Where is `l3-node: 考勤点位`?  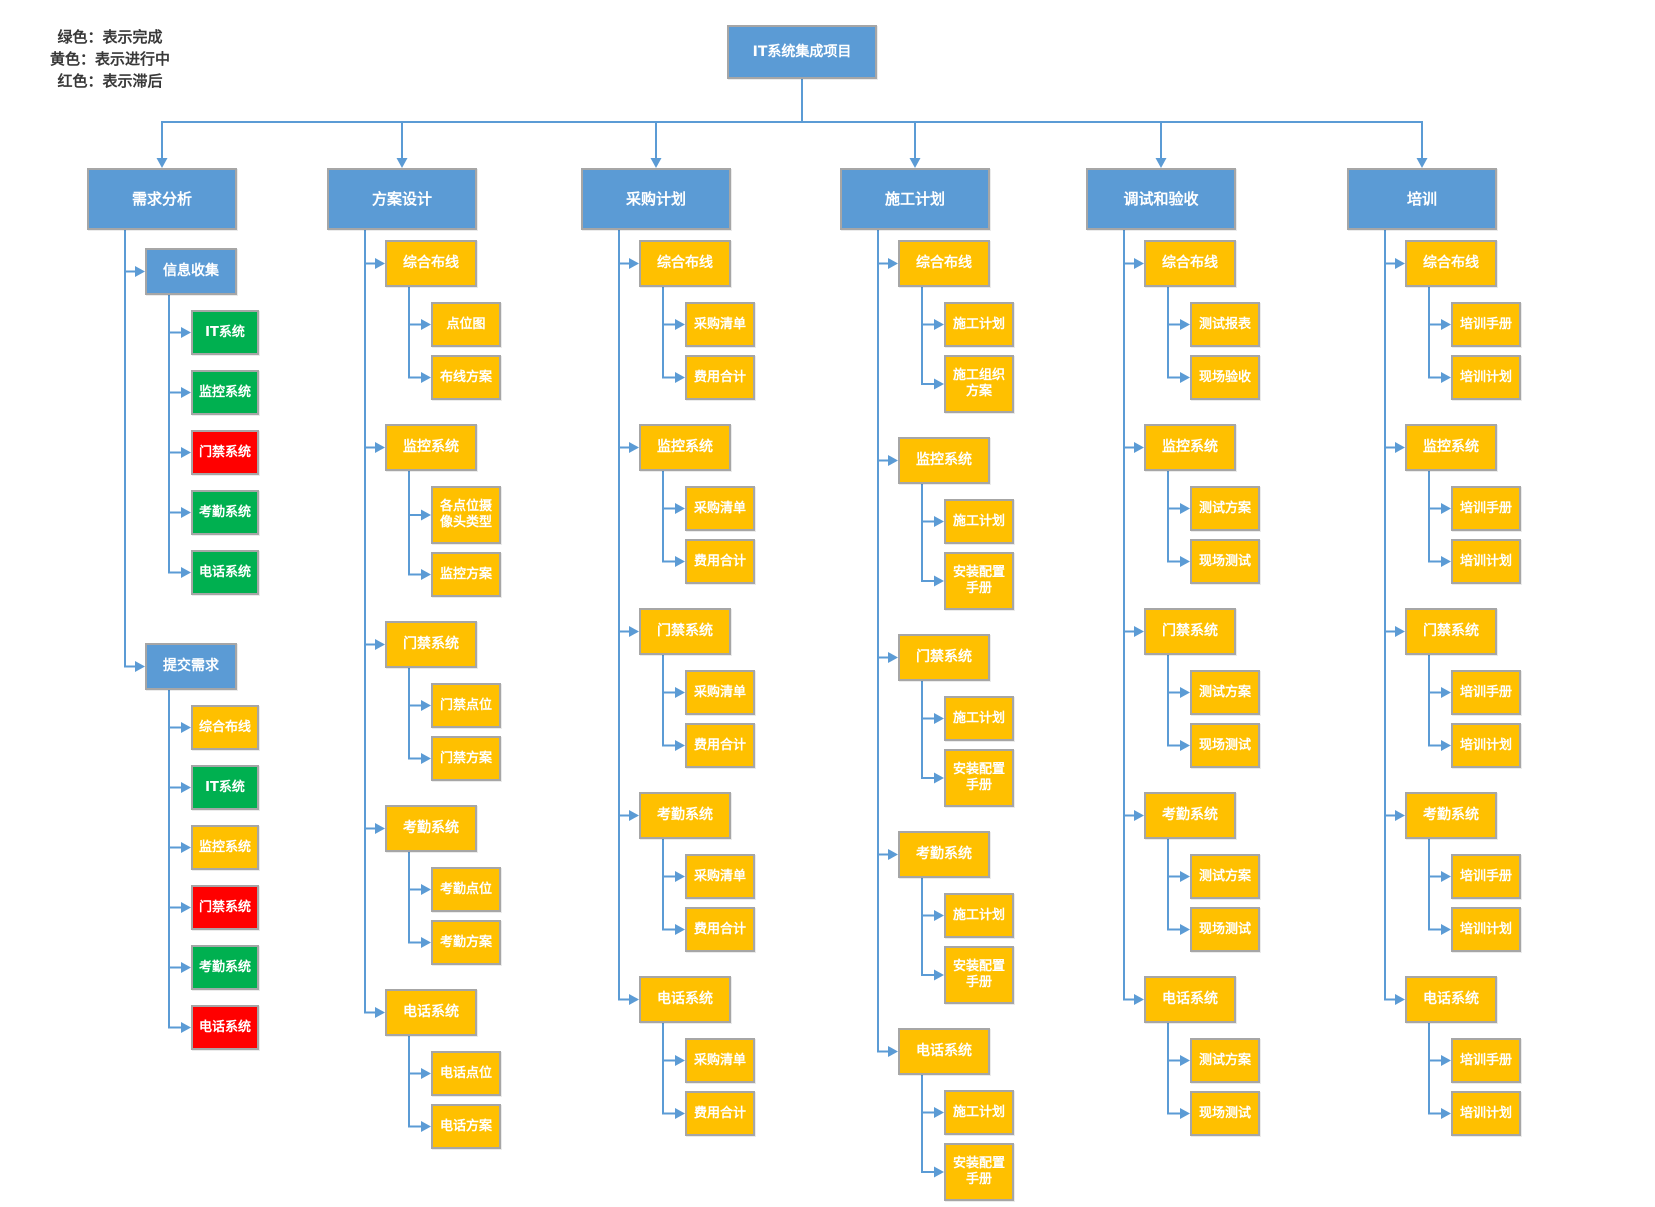 l3-node: 考勤点位 is located at coordinates (466, 889).